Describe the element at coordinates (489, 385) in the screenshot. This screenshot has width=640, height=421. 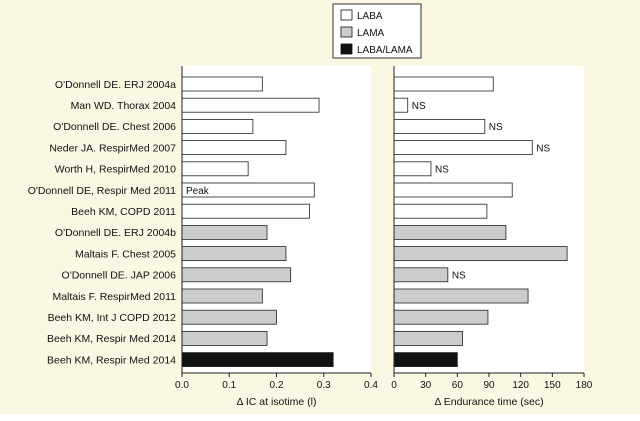
I see `endurance-tick-label: 90` at that location.